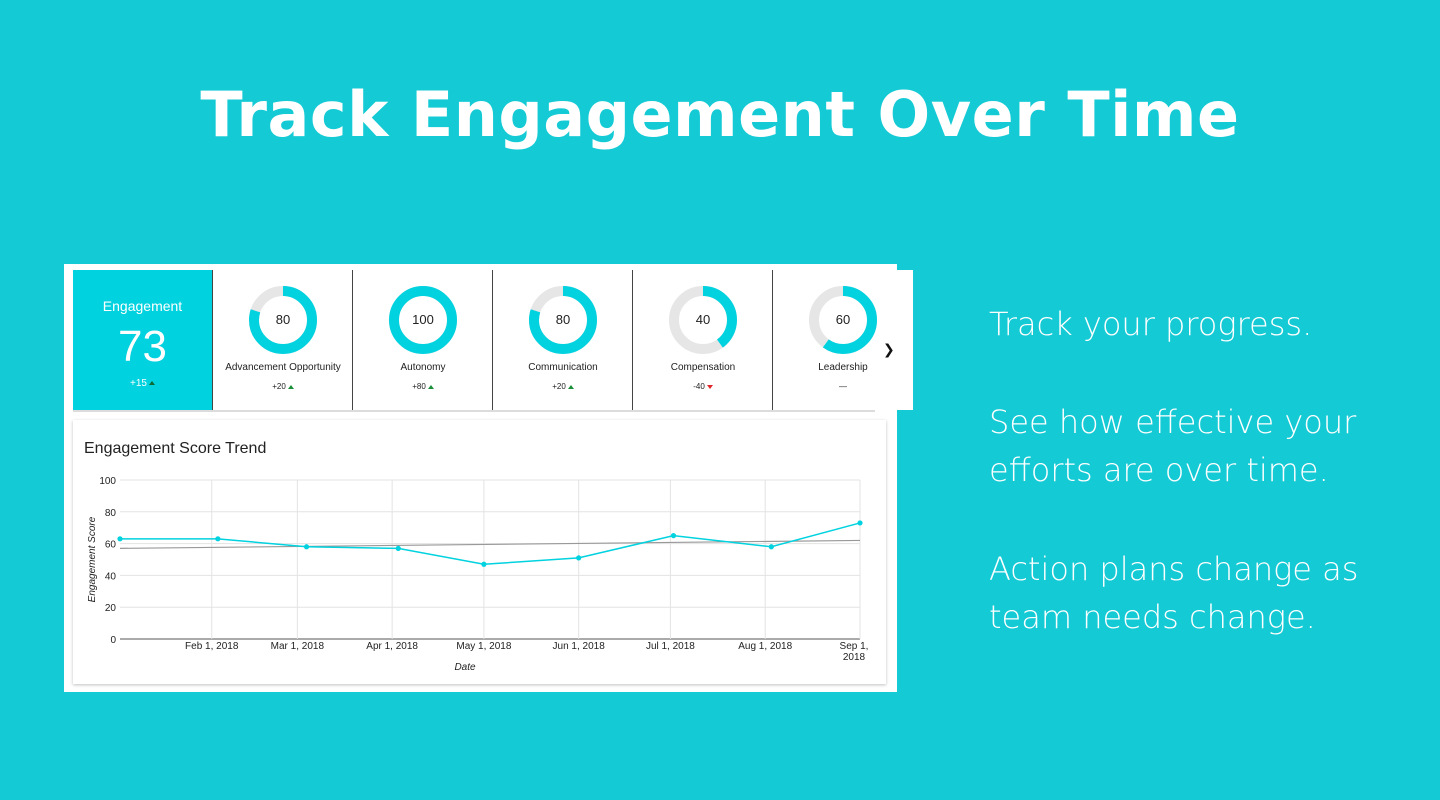 The image size is (1440, 800). I want to click on x-axis-label: Date, so click(465, 667).